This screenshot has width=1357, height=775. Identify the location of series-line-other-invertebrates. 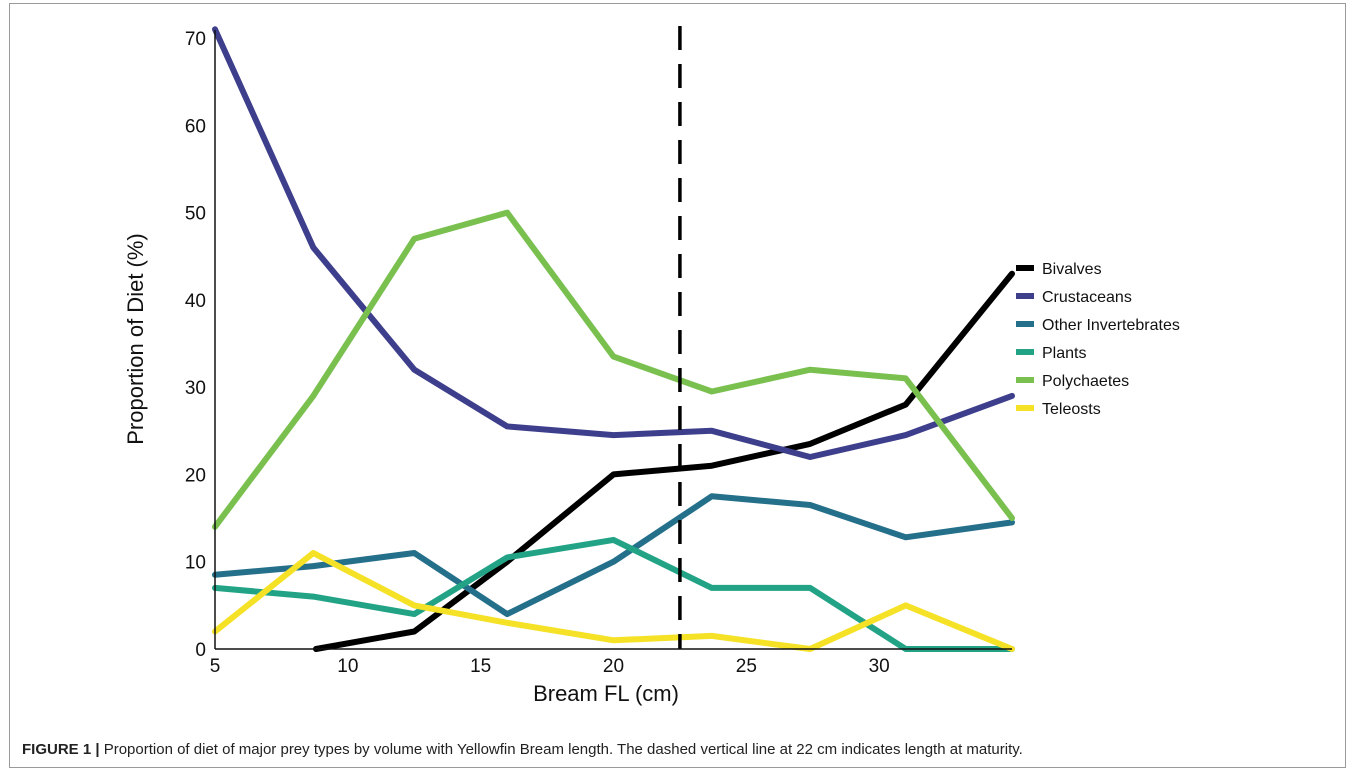
(613, 555).